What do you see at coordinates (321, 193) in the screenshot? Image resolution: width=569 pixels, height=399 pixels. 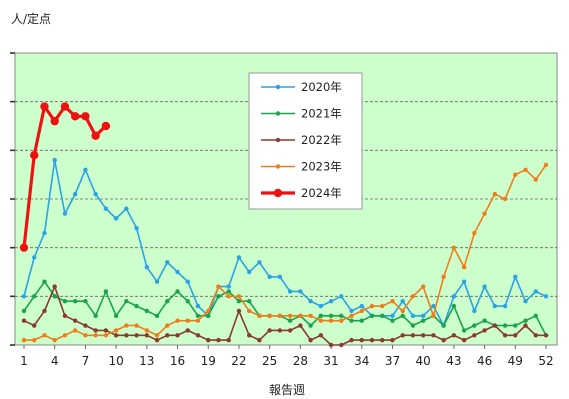 I see `legend-label: 2024年` at bounding box center [321, 193].